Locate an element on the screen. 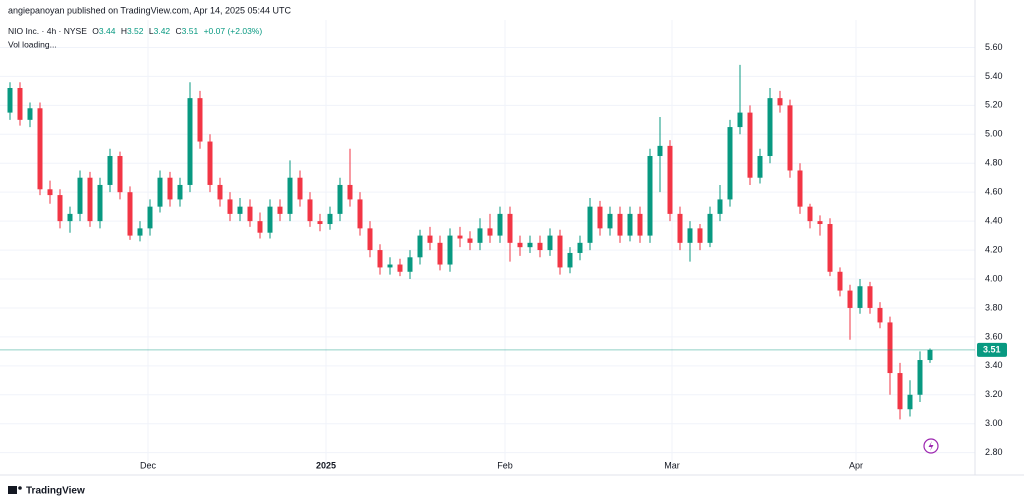  high-value: 3.52 is located at coordinates (135, 31).